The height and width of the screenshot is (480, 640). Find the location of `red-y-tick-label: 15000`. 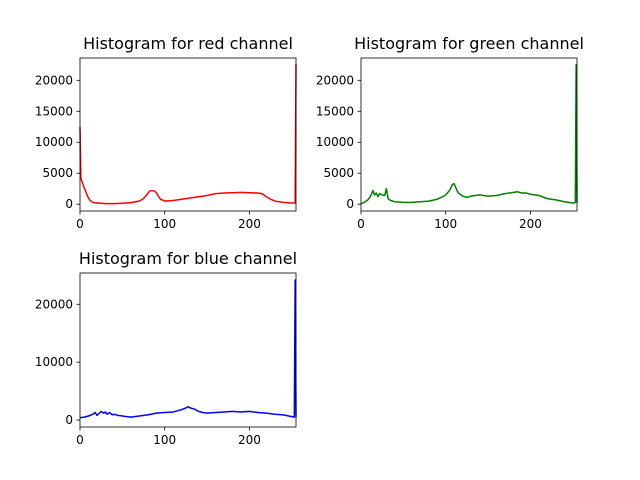

red-y-tick-label: 15000 is located at coordinates (54, 111).